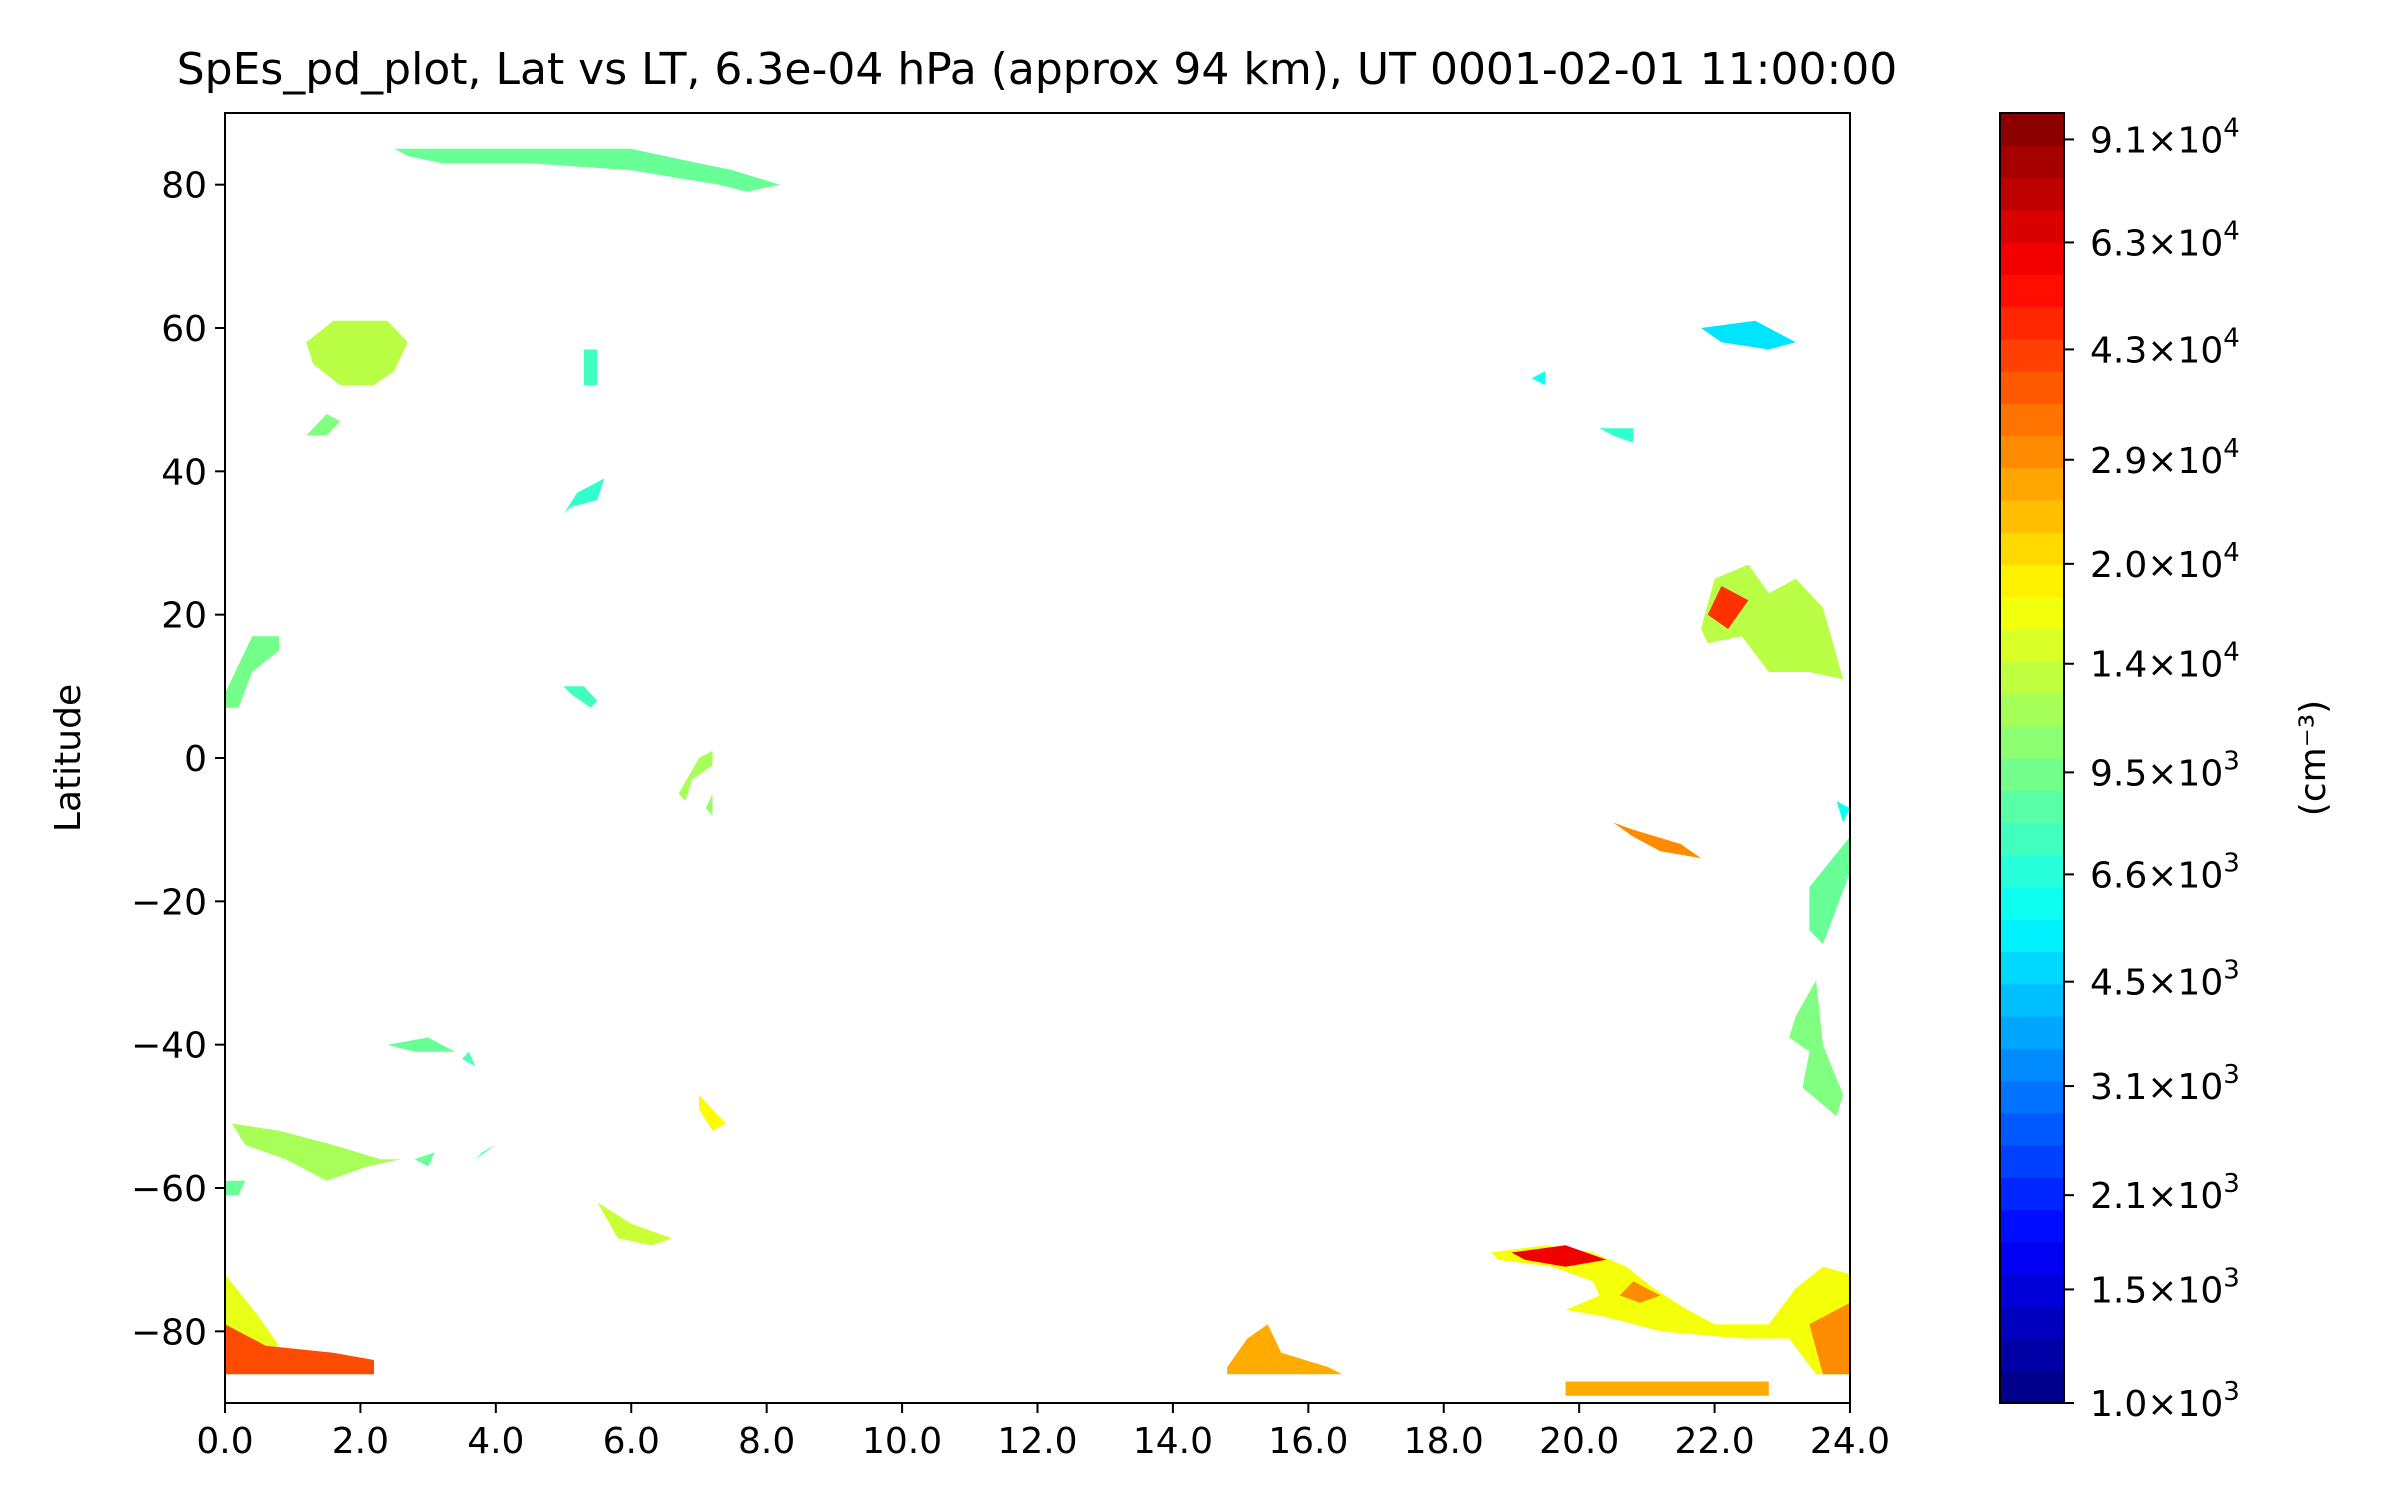 This screenshot has height=1500, width=2400. I want to click on colorbar-tick-label: 1.4×10⁴, so click(2165, 662).